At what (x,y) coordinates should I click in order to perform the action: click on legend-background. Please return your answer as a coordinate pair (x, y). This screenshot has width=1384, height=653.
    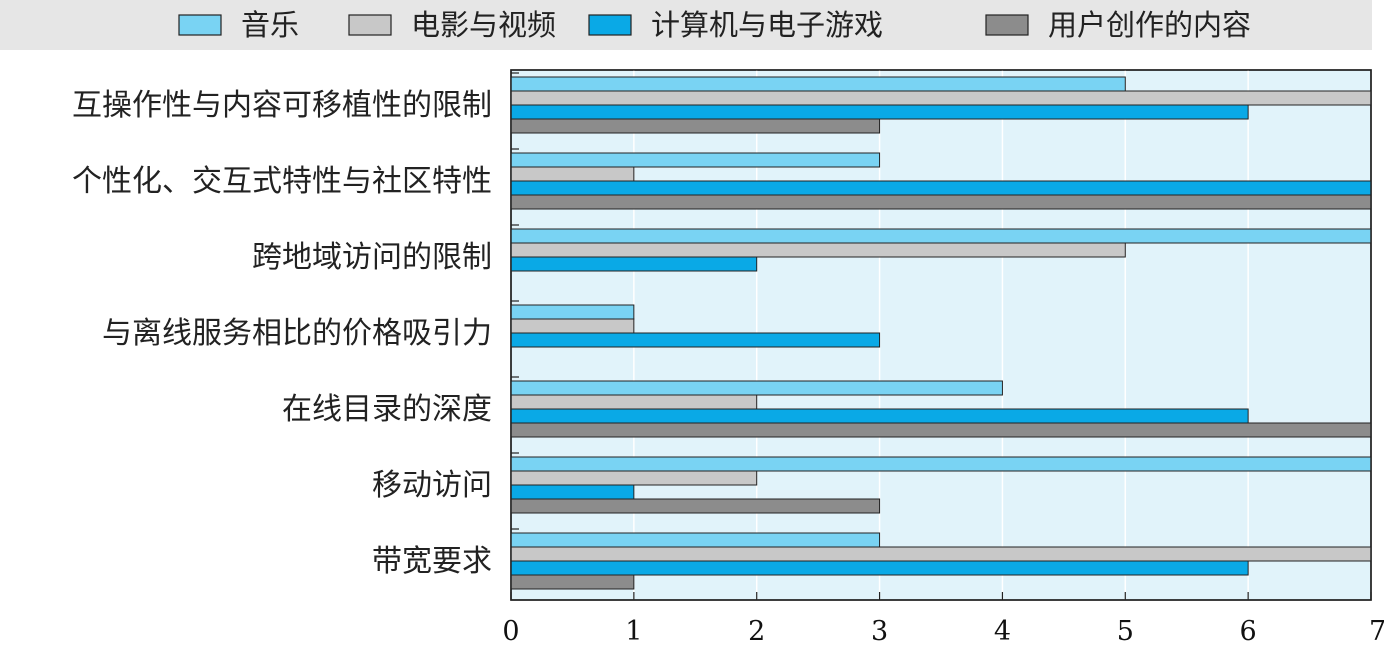
    Looking at the image, I should click on (686, 25).